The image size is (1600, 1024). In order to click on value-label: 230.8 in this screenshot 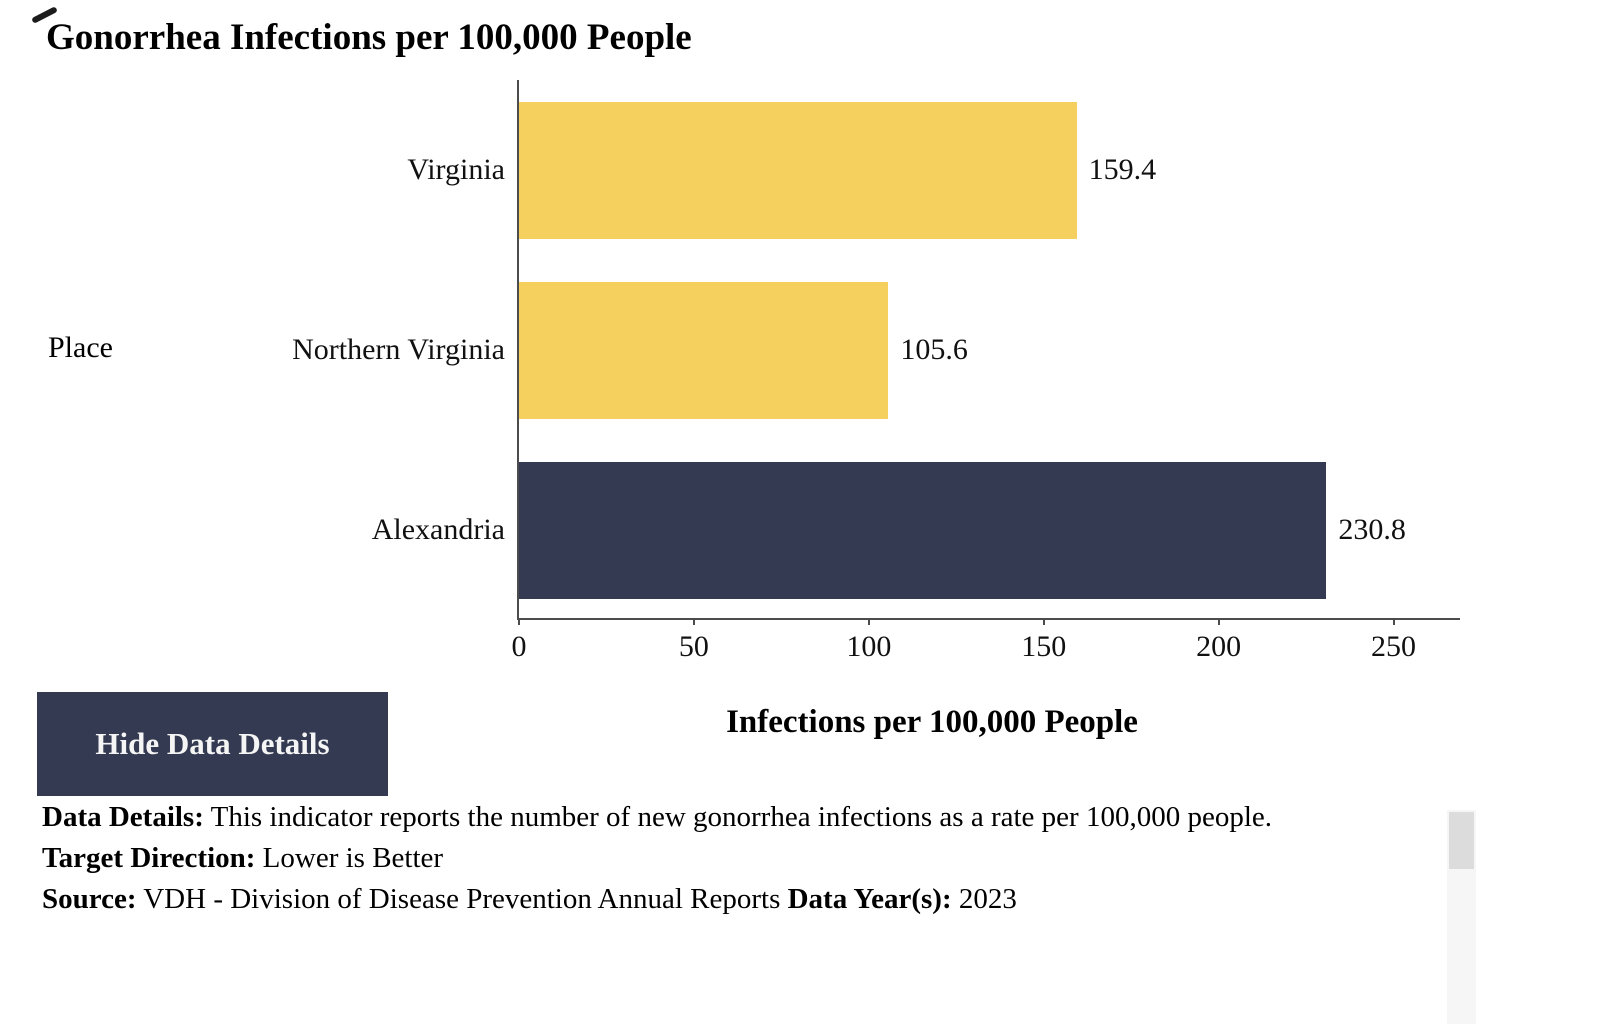, I will do `click(1372, 529)`.